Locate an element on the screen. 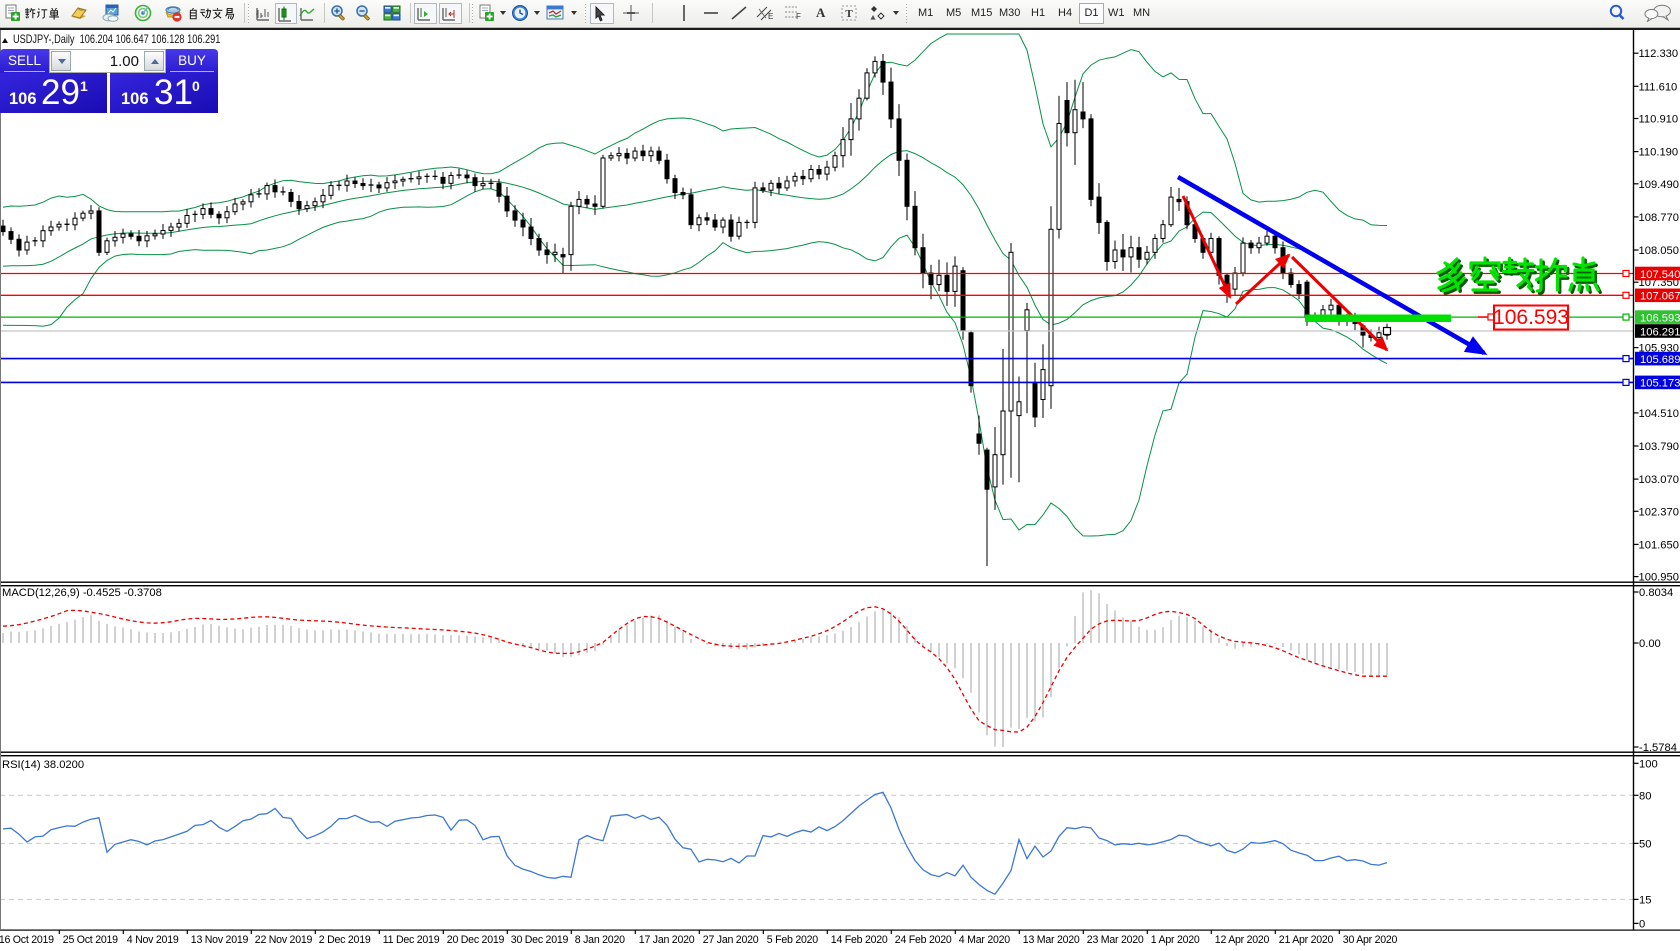 This screenshot has width=1680, height=951. svg-text: 104.510 is located at coordinates (1659, 414).